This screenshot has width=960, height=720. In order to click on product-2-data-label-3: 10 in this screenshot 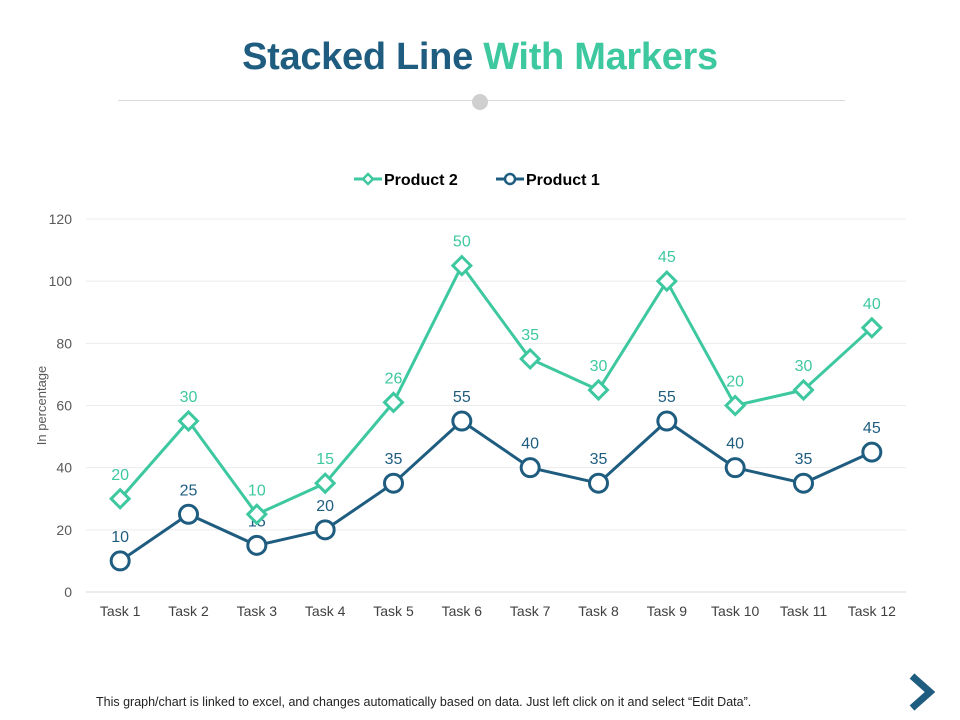, I will do `click(257, 490)`.